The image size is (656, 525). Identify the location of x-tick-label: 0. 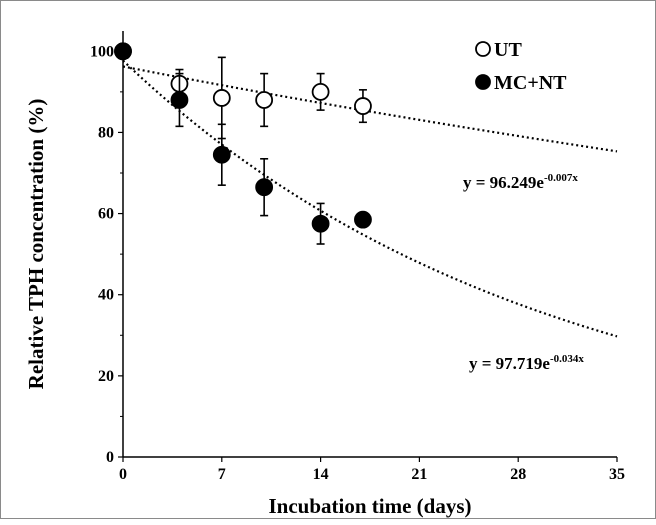
(123, 474).